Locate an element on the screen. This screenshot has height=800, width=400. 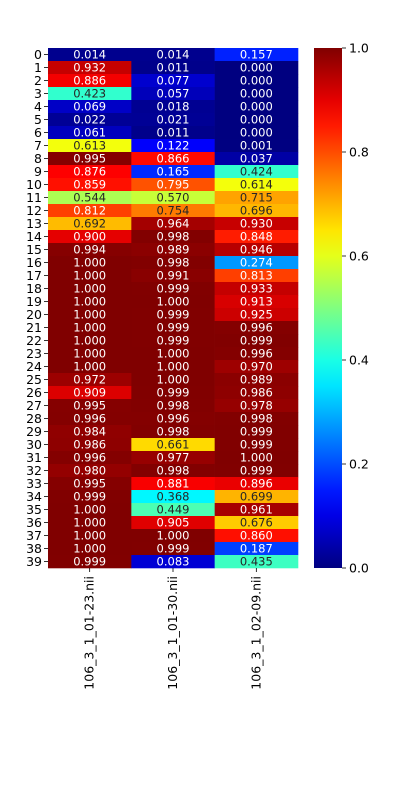
row-tick-label: 31 is located at coordinates (34, 457).